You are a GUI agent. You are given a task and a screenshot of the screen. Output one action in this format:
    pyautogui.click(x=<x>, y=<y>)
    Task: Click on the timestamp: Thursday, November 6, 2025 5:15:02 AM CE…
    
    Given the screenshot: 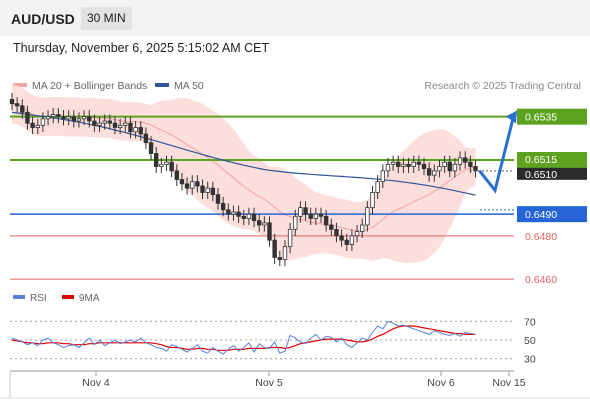 What is the action you would take?
    pyautogui.click(x=141, y=48)
    